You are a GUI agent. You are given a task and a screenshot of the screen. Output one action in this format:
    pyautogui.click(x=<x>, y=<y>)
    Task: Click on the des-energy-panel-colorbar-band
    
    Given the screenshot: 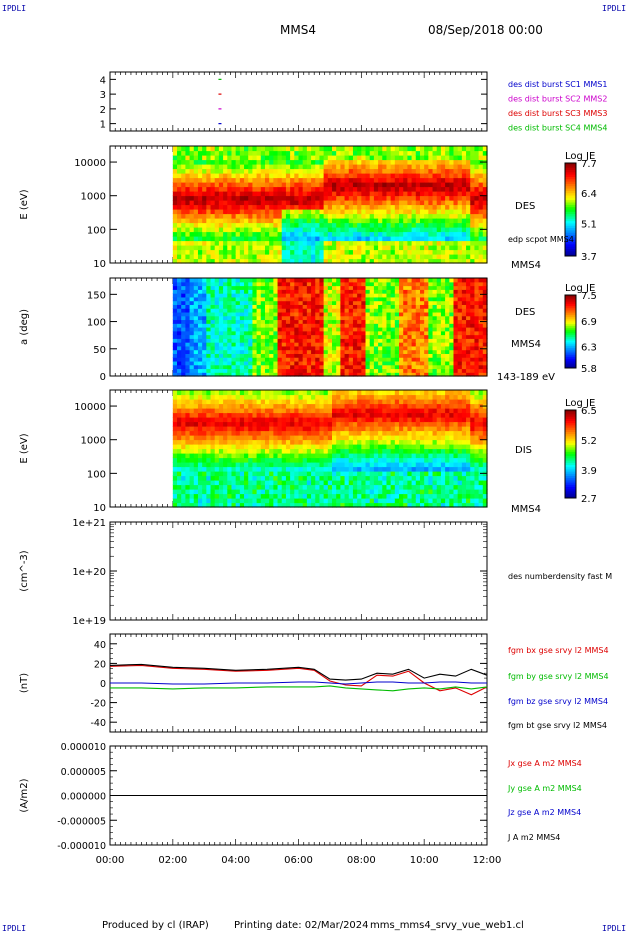 What is the action you would take?
    pyautogui.click(x=570, y=243)
    